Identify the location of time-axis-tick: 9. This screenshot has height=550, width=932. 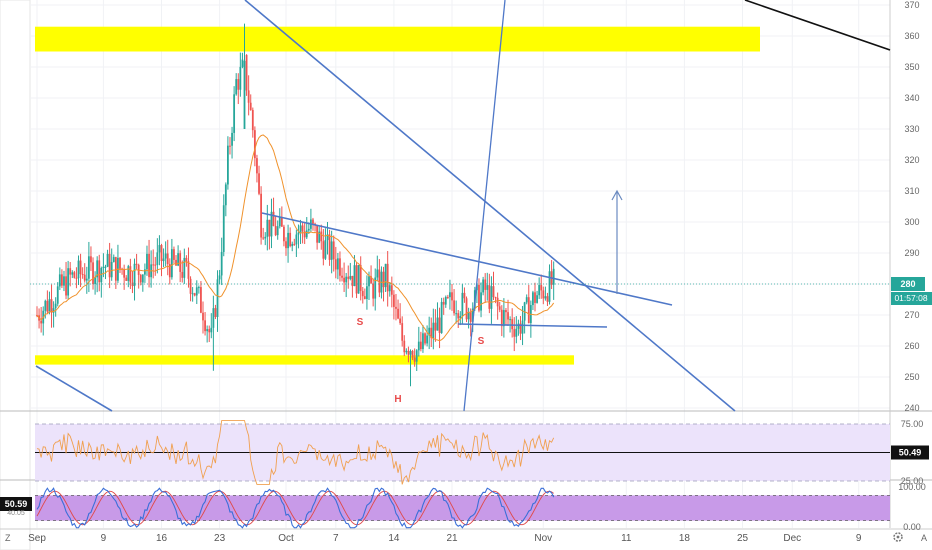
(859, 538).